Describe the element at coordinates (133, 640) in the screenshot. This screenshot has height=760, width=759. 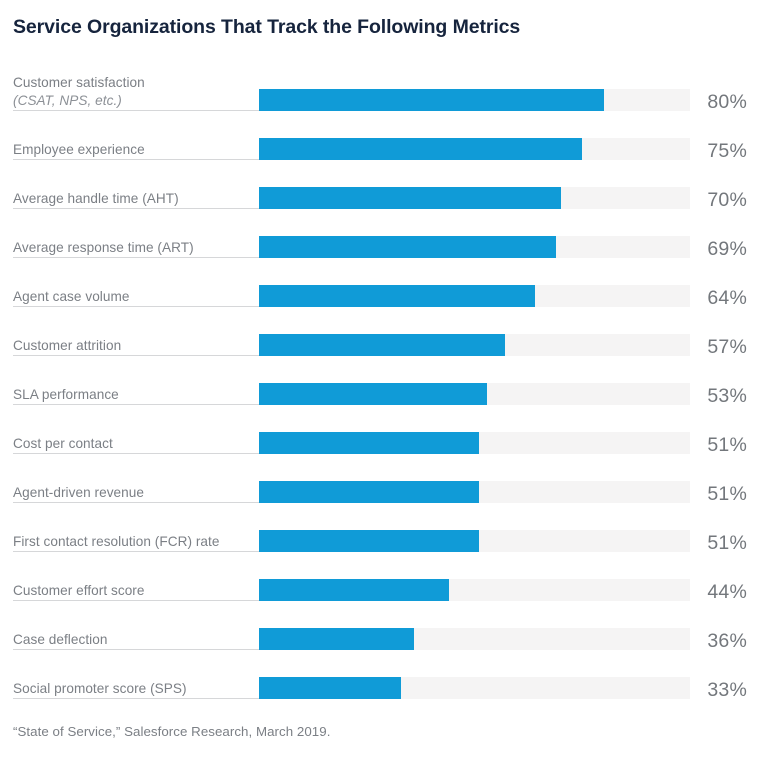
I see `row-label: Case deflection` at that location.